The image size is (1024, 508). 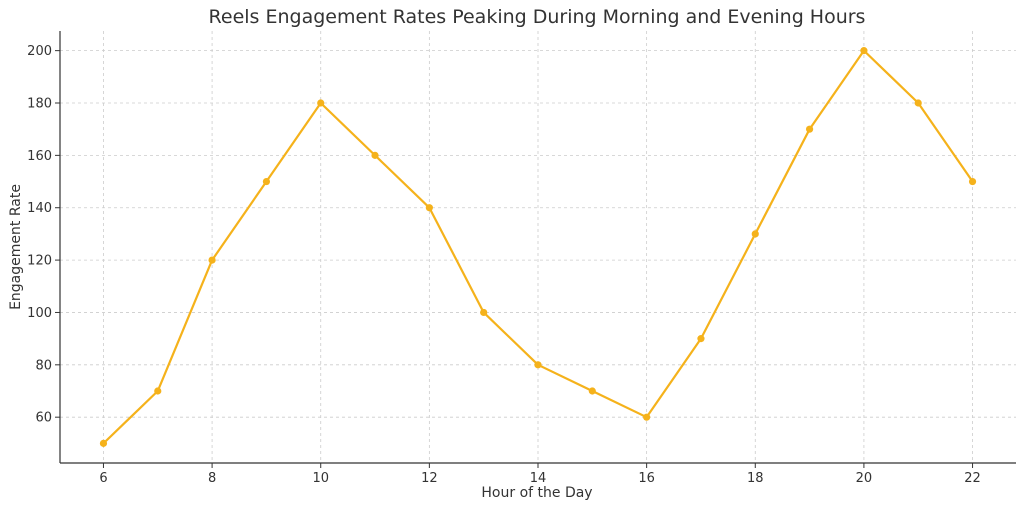 I want to click on x-tick-label: 16, so click(x=646, y=478).